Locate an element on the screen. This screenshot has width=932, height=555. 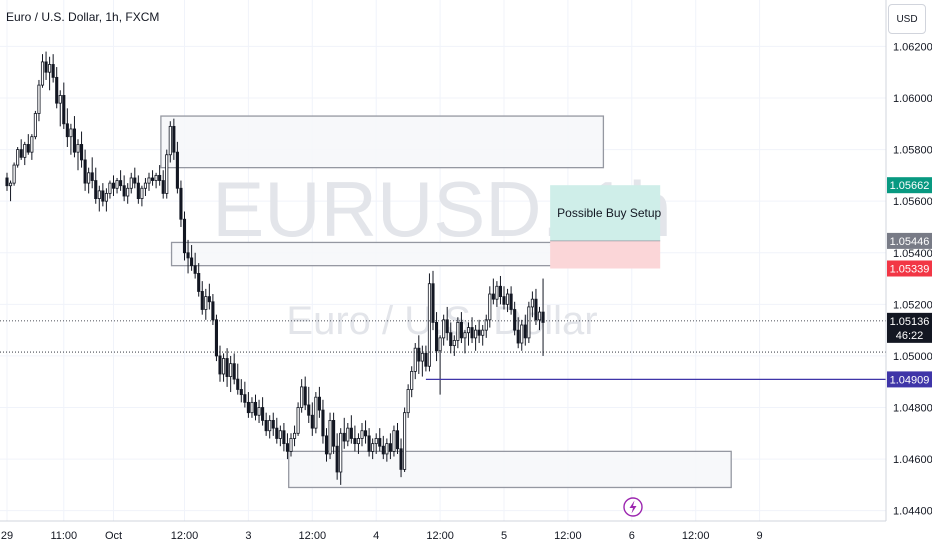
price-tick-label: 1.05000 is located at coordinates (912, 357).